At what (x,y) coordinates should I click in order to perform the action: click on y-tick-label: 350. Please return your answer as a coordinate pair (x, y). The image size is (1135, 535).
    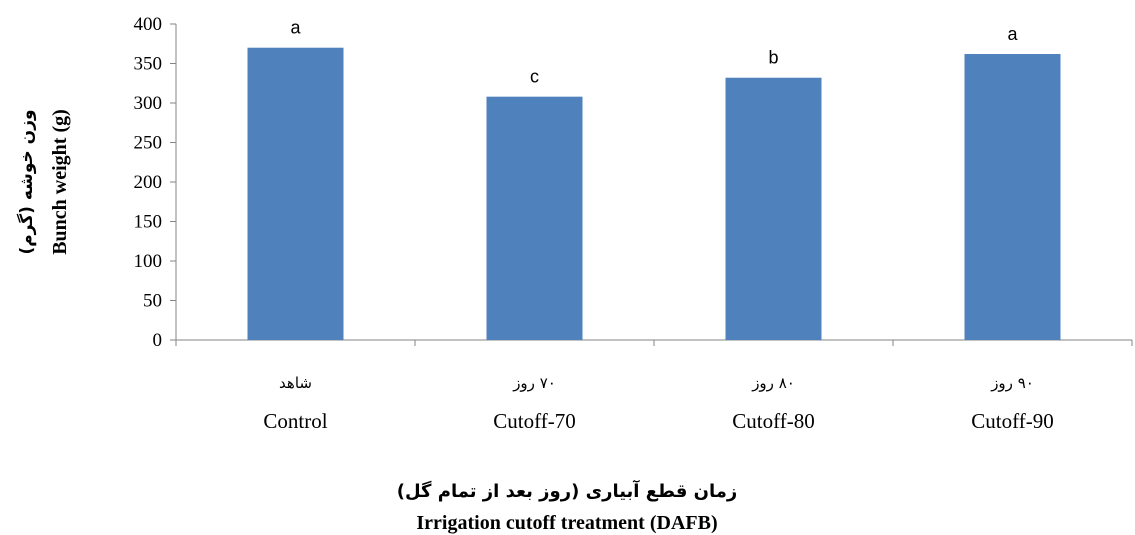
    Looking at the image, I should click on (148, 64).